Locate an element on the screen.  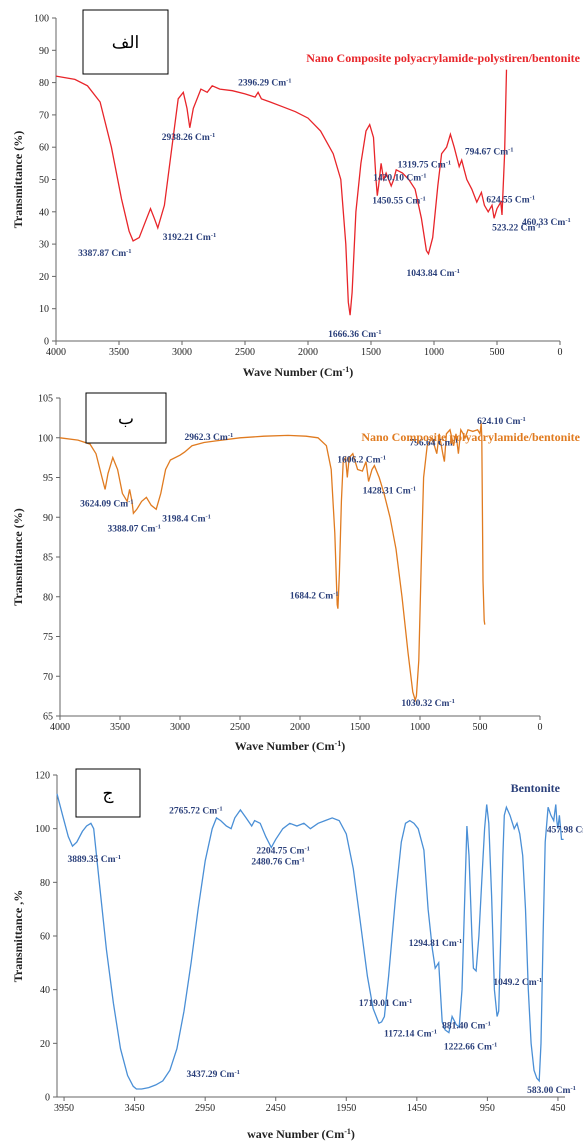
y-tick-label: 50 is located at coordinates (44, 180).